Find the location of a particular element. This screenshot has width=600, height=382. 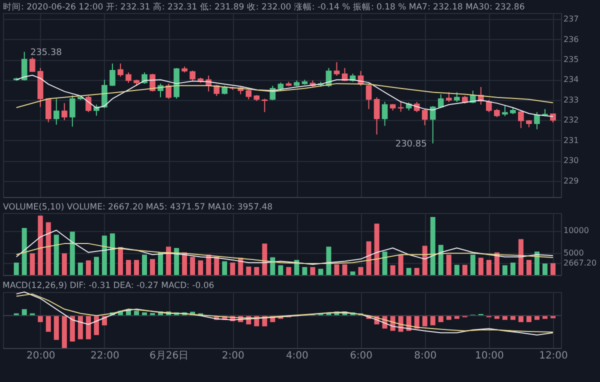

x-tick-label: 2:00 is located at coordinates (233, 356).